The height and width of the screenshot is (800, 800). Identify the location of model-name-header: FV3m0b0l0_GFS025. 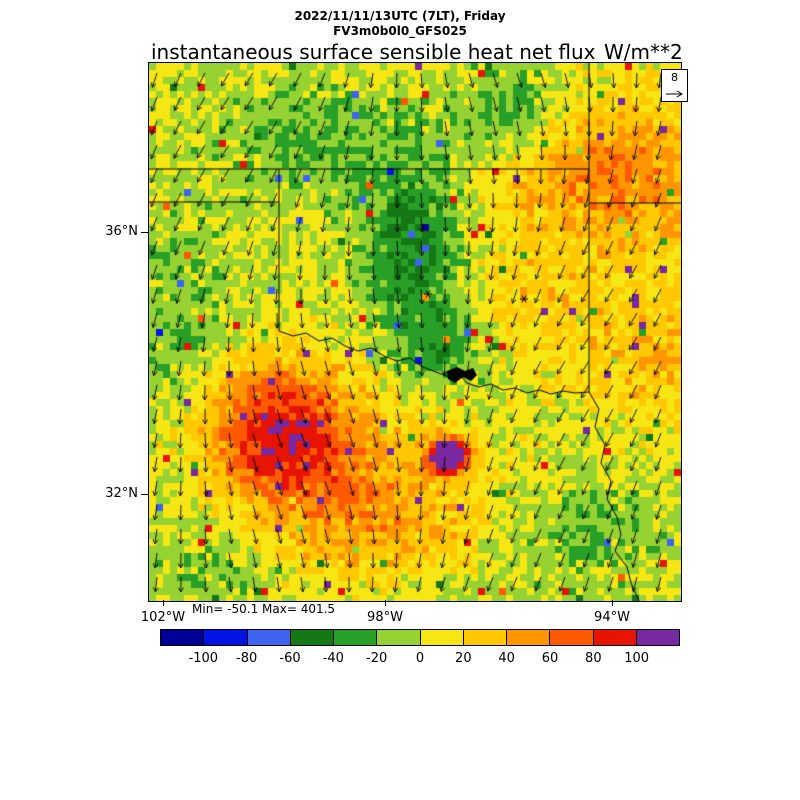
(400, 31).